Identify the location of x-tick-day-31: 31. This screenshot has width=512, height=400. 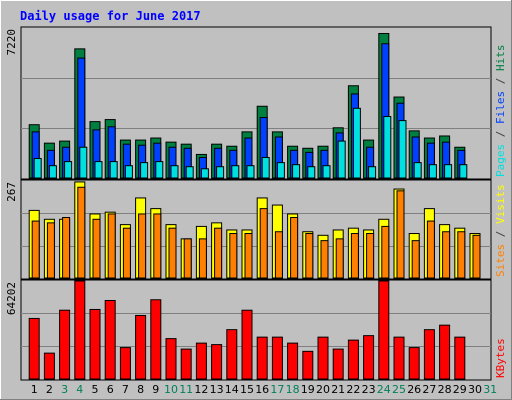
(490, 389).